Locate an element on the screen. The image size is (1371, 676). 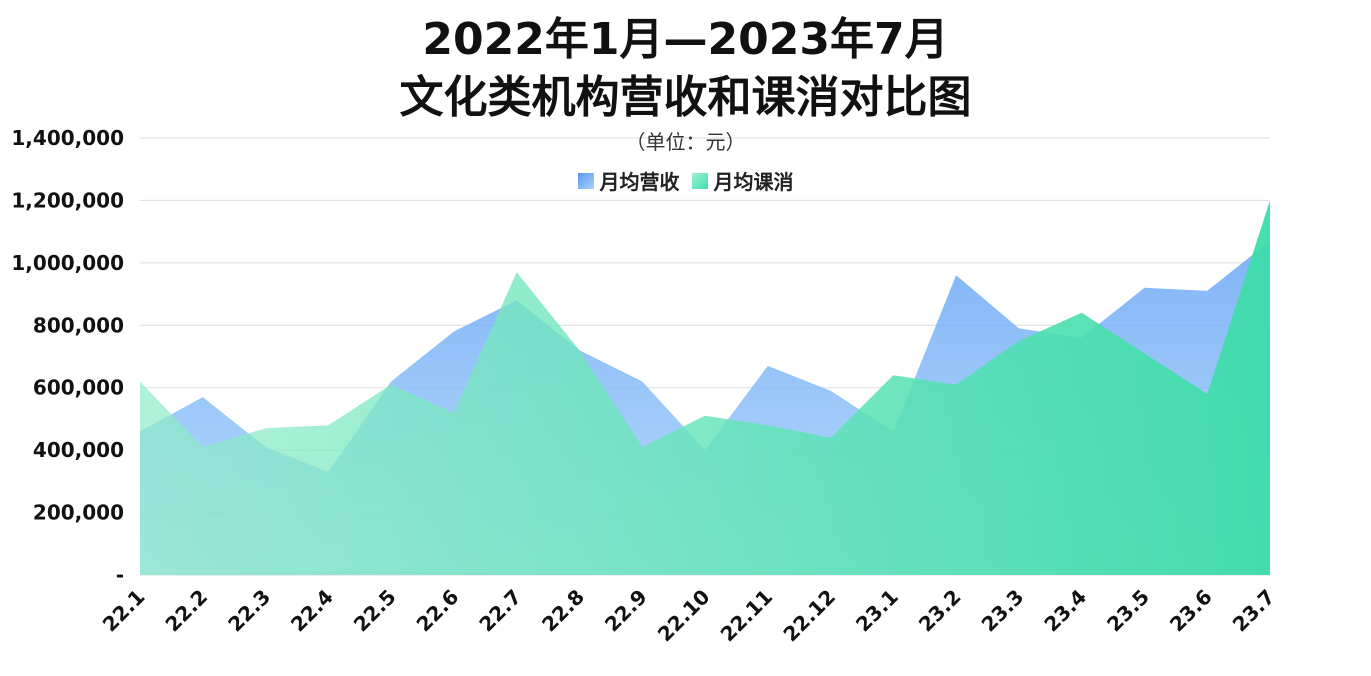
x-tick-label: 22.5 is located at coordinates (375, 611).